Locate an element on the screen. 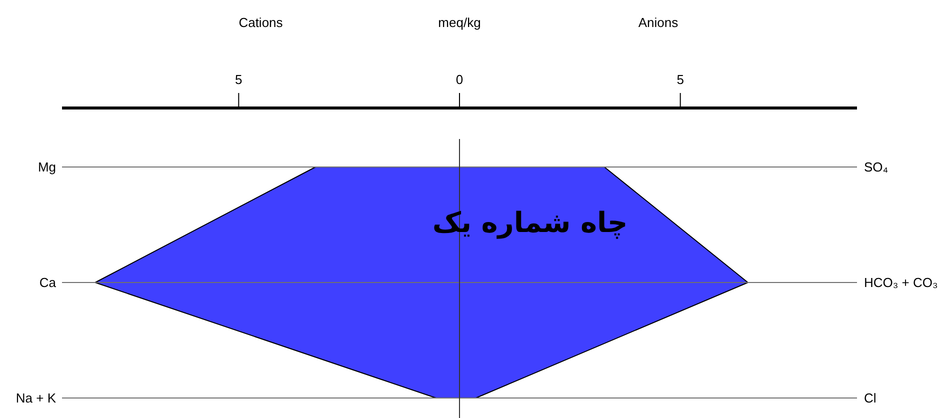 Image resolution: width=952 pixels, height=418 pixels. y-tick-label: Mg is located at coordinates (47, 167).